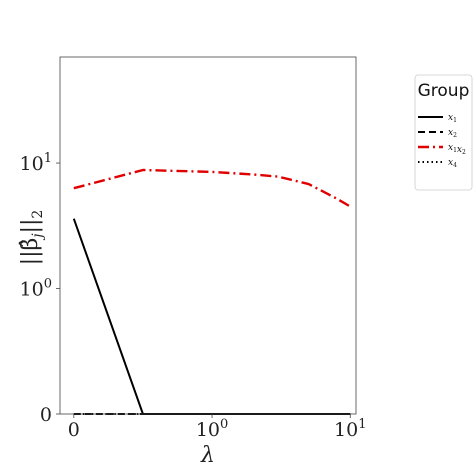 The image size is (474, 474). What do you see at coordinates (212, 188) in the screenshot?
I see `series-line-x1x2` at bounding box center [212, 188].